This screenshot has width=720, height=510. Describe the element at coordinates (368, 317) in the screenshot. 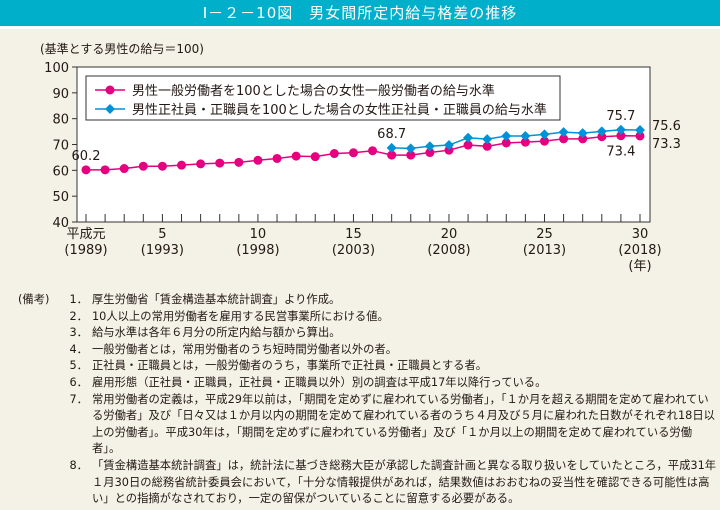

I see `note-item: 2． 10人以上の常用労働者を雇用する民営事業所における値。` at that location.